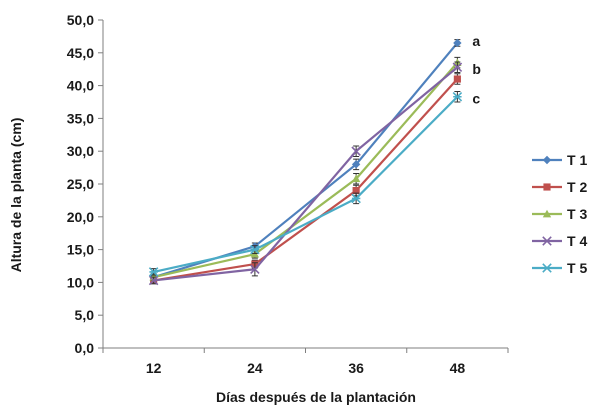  Describe the element at coordinates (80, 151) in the screenshot. I see `y-tick-label: 30,0` at that location.